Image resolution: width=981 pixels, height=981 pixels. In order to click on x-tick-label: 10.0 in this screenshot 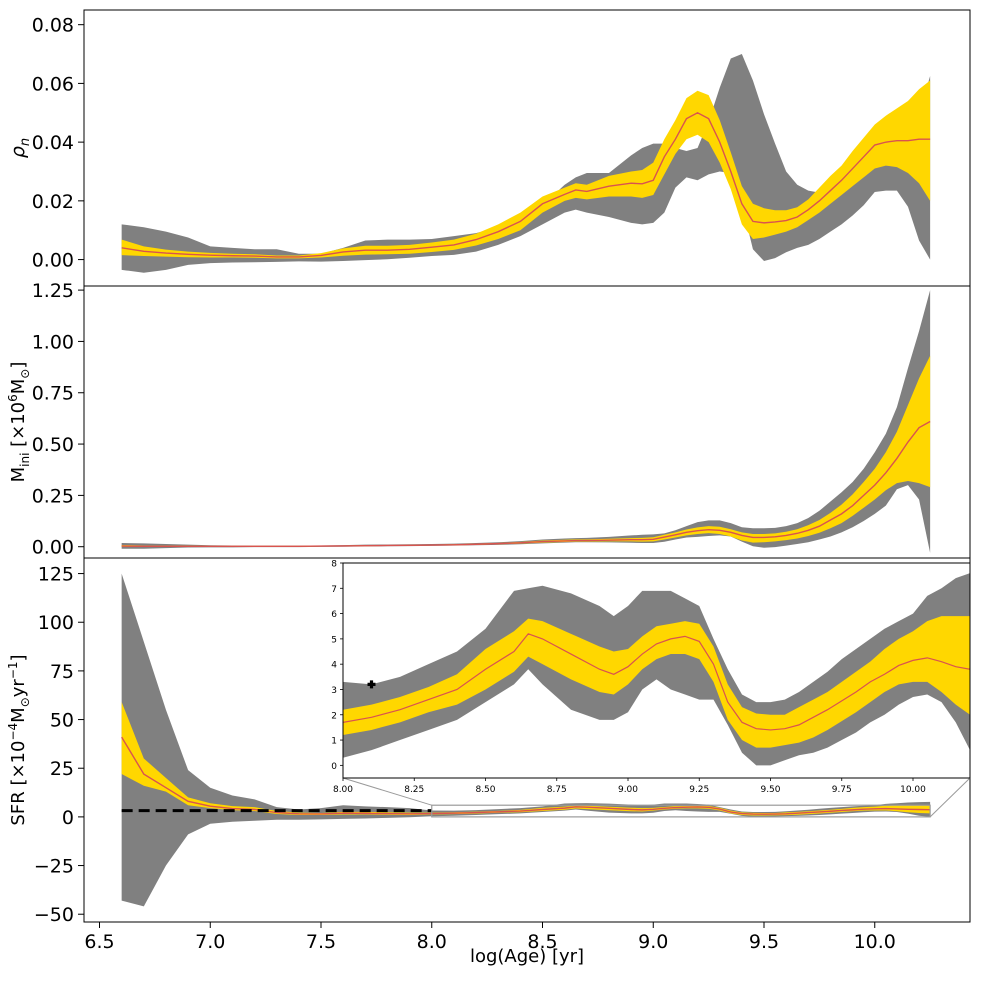, I will do `click(875, 942)`.